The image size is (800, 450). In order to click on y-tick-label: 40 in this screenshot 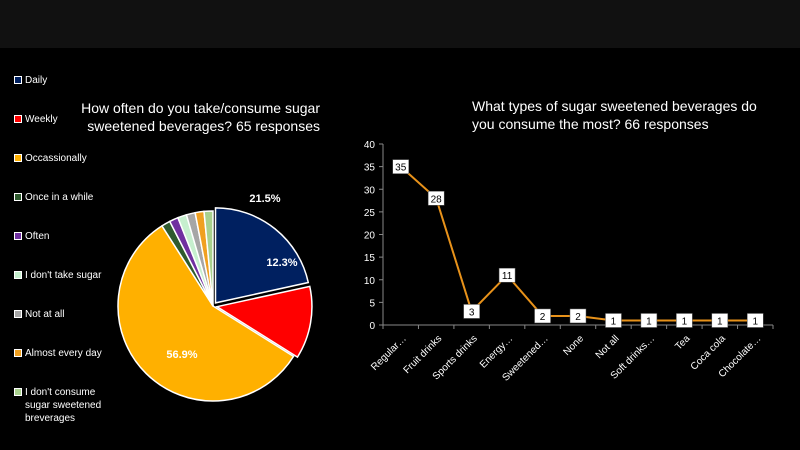, I will do `click(370, 145)`.